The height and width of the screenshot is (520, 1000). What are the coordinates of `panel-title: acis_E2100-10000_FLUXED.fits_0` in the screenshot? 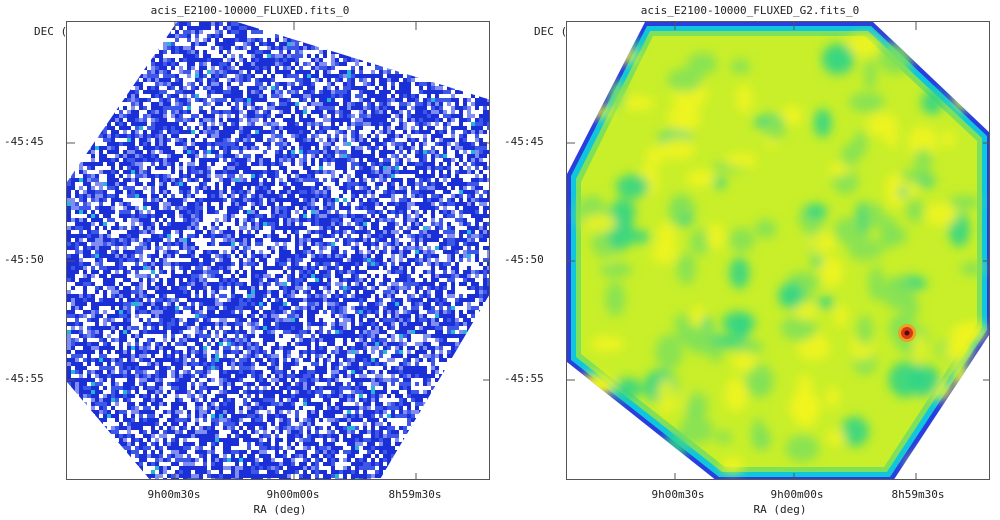 It's located at (250, 10).